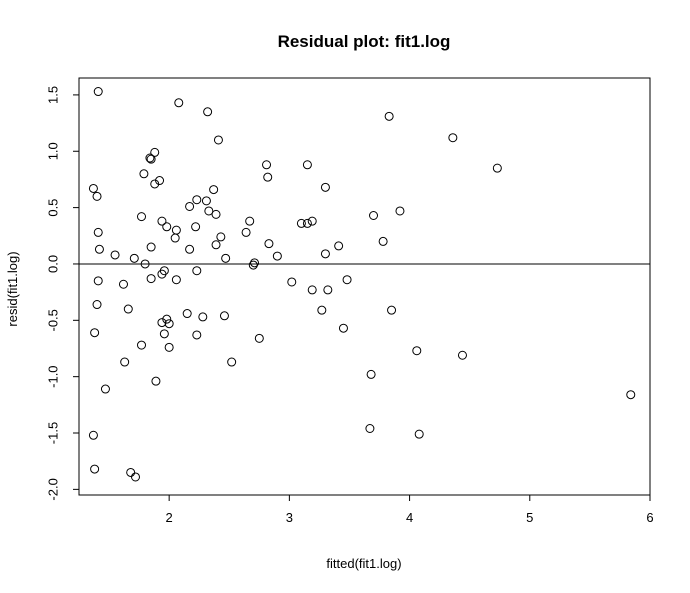 The image size is (690, 593). Describe the element at coordinates (649, 517) in the screenshot. I see `x-tick-label: 6` at that location.